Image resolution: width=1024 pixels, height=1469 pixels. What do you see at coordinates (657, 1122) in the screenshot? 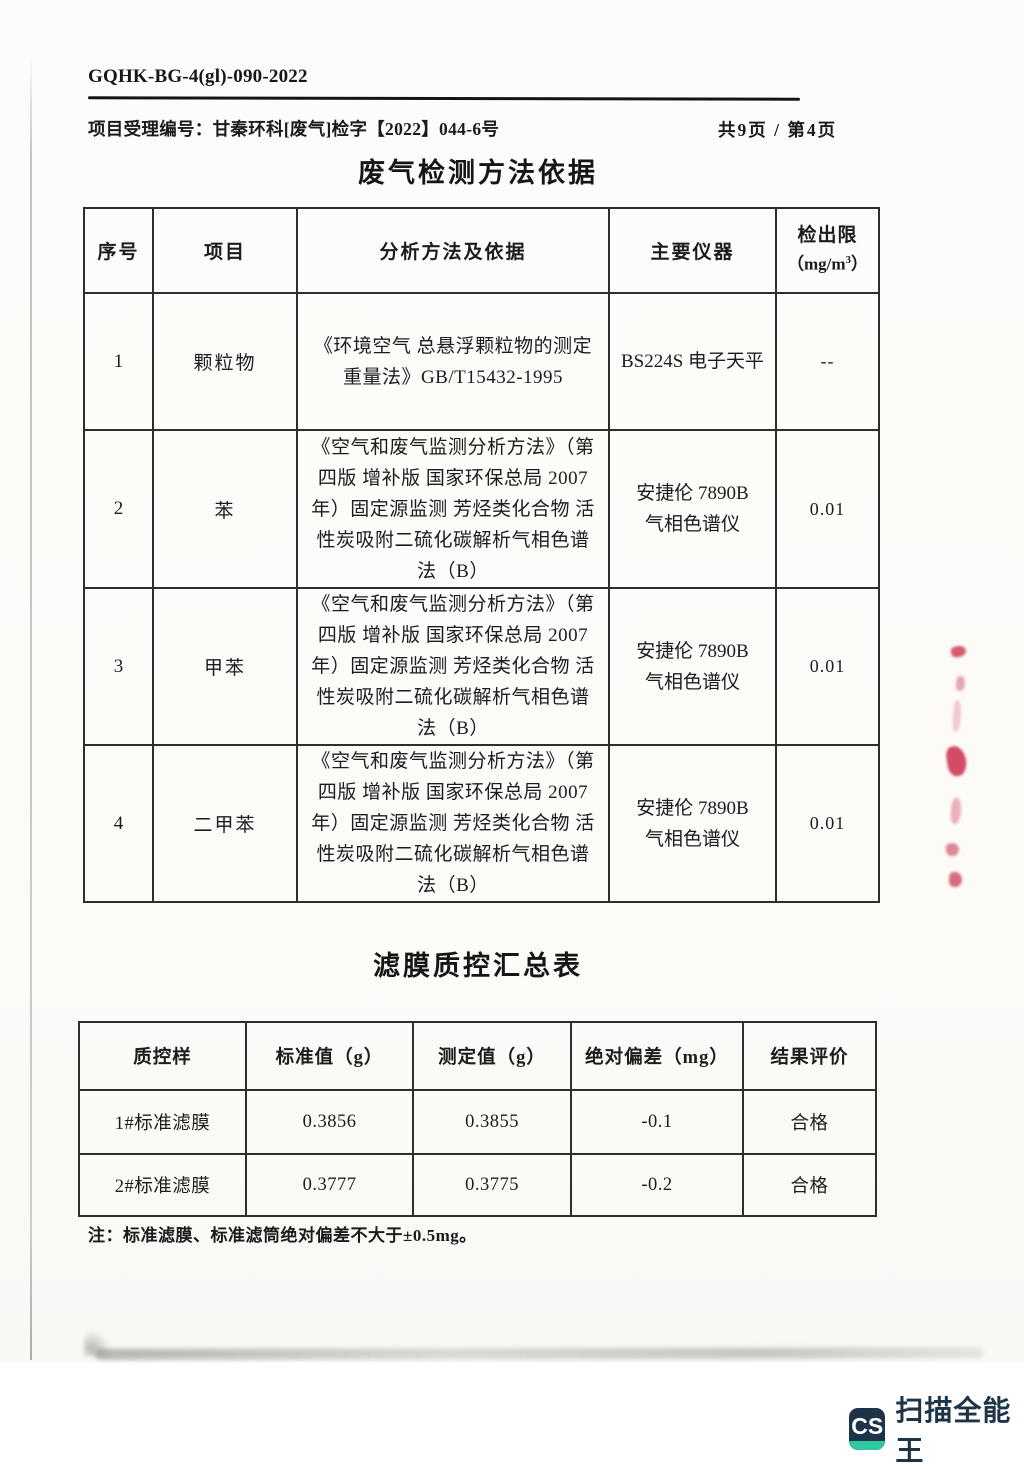
I see `cell-deviation: -0.1` at bounding box center [657, 1122].